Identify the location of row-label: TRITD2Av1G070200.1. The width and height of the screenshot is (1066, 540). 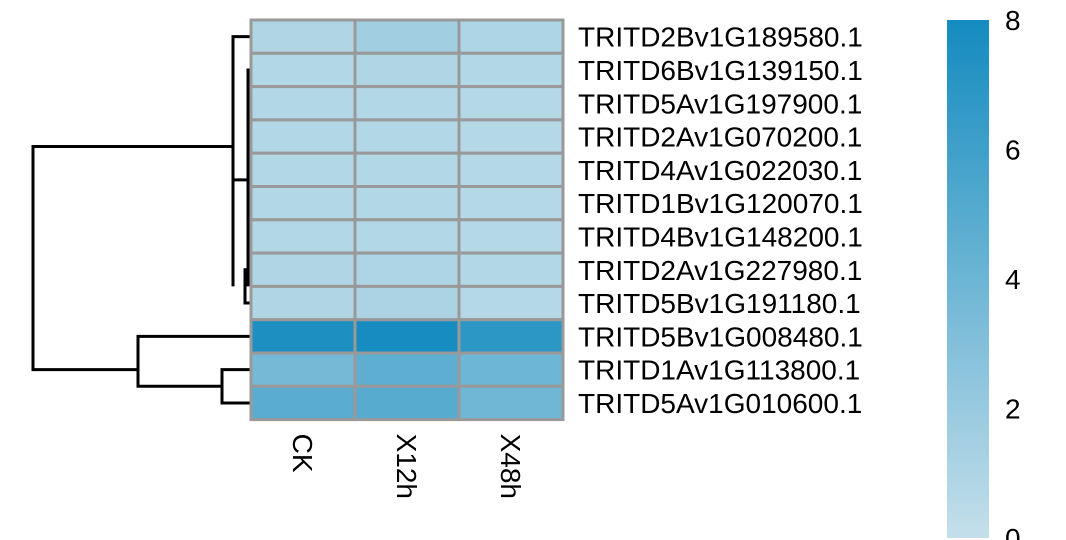
(720, 137).